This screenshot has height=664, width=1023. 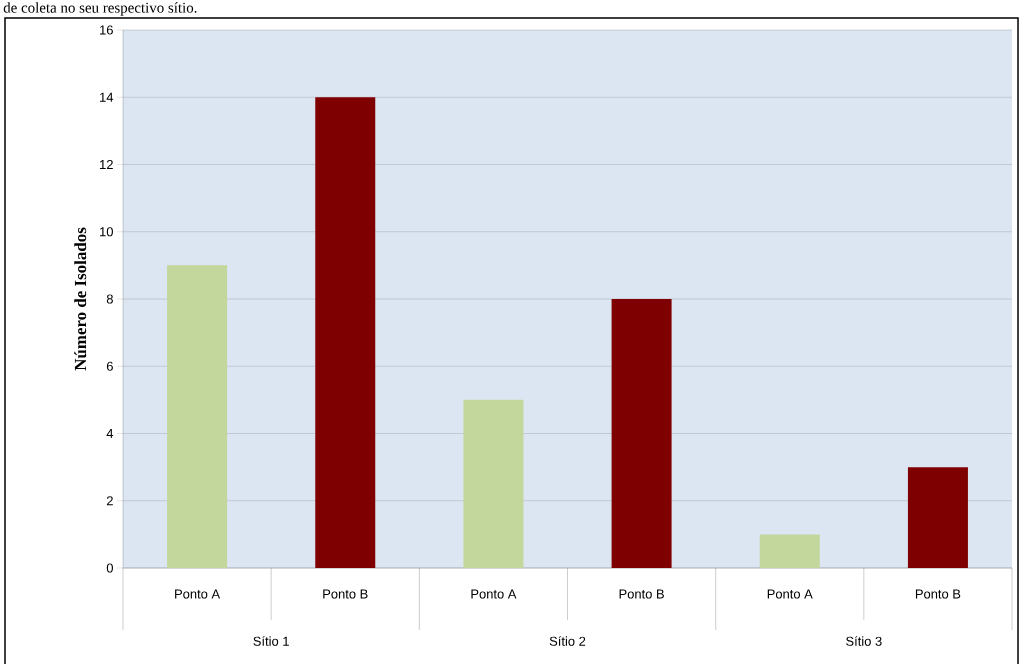 I want to click on text: Sítio 2, so click(x=567, y=641).